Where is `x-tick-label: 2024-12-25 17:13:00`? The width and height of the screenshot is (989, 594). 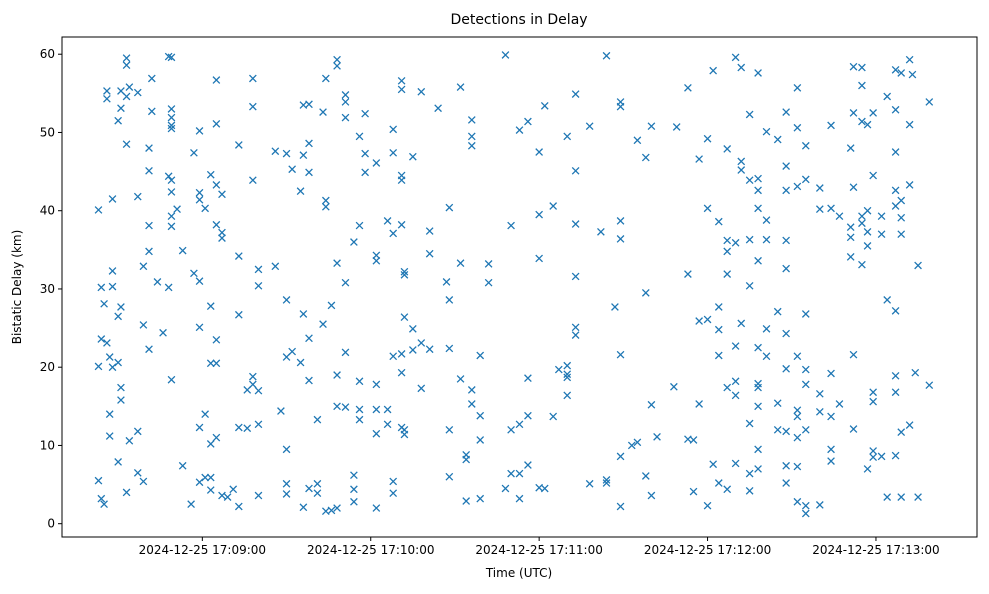
x-tick-label: 2024-12-25 17:13:00 is located at coordinates (875, 550).